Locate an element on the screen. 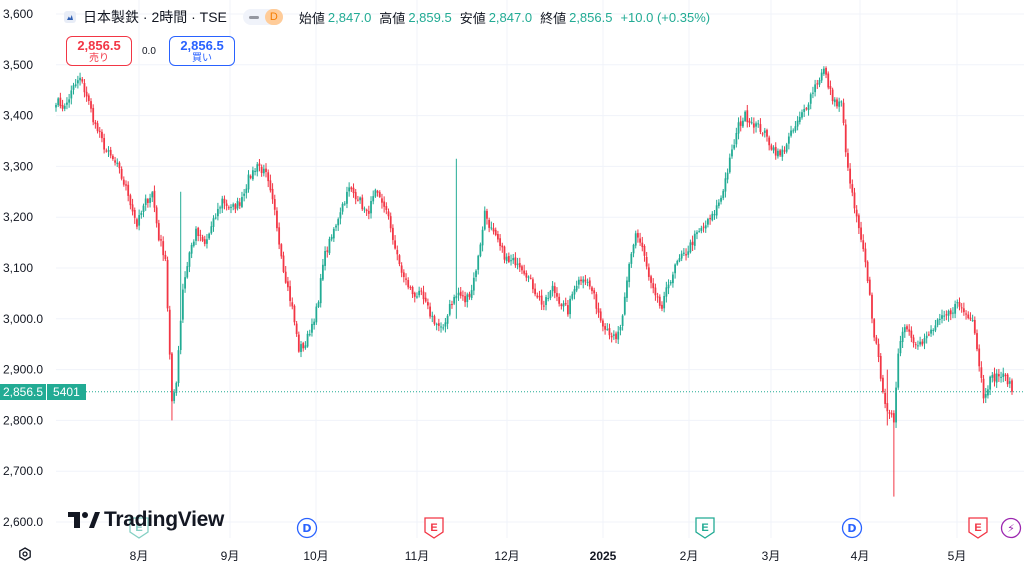 This screenshot has height=572, width=1024. earnings-icon is located at coordinates (139, 528).